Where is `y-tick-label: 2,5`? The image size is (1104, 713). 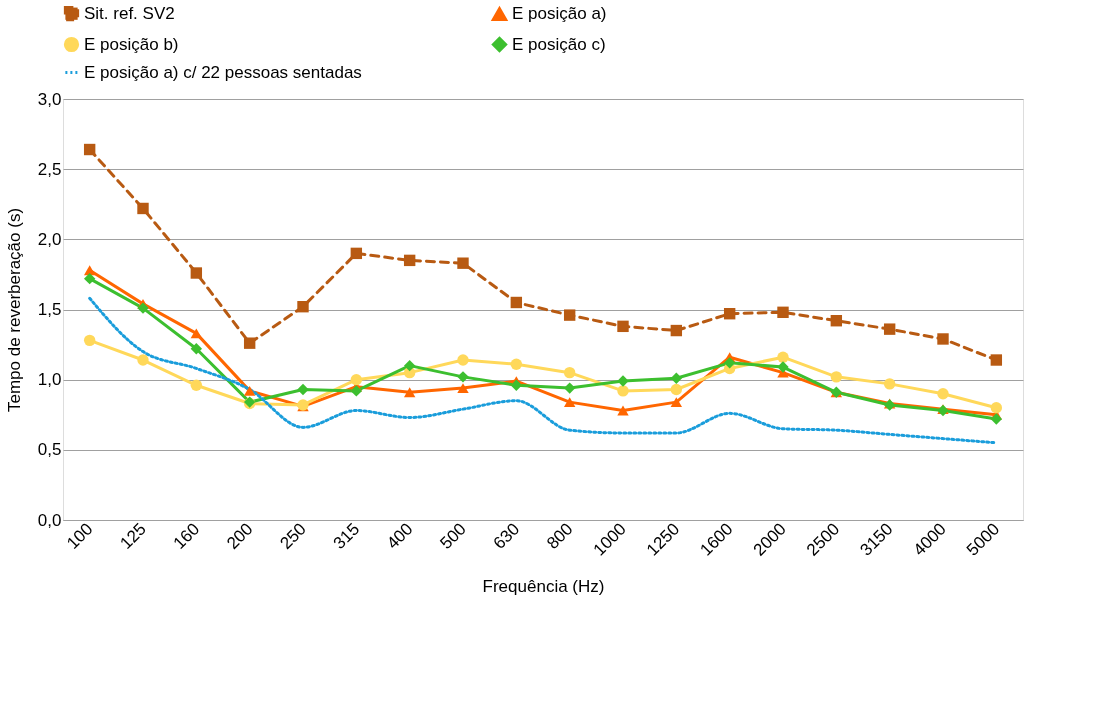 y-tick-label: 2,5 is located at coordinates (49, 169).